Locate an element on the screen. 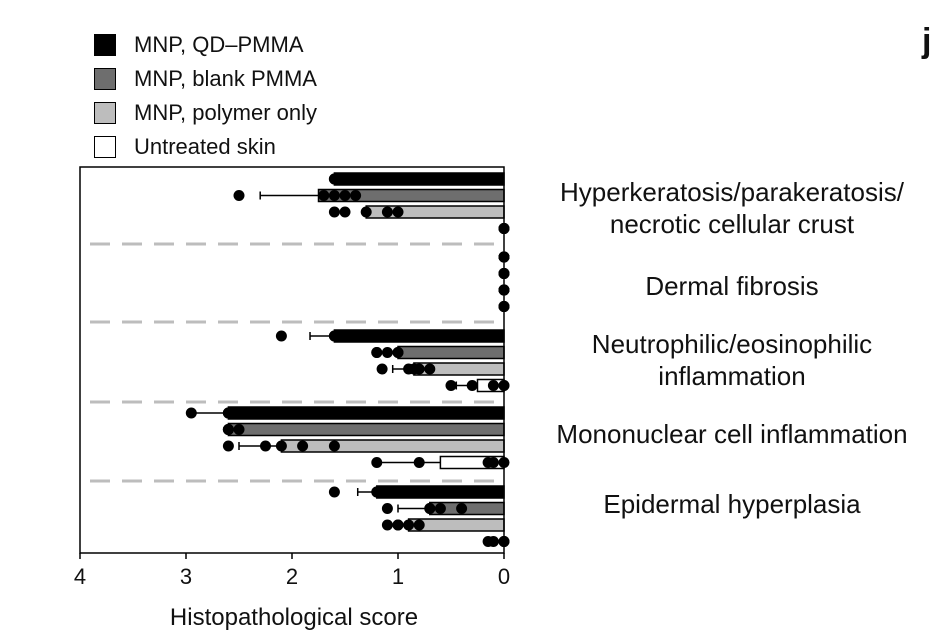 The width and height of the screenshot is (936, 639). category-label-dermal-fibrosis: Dermal fibrosis is located at coordinates (732, 286).